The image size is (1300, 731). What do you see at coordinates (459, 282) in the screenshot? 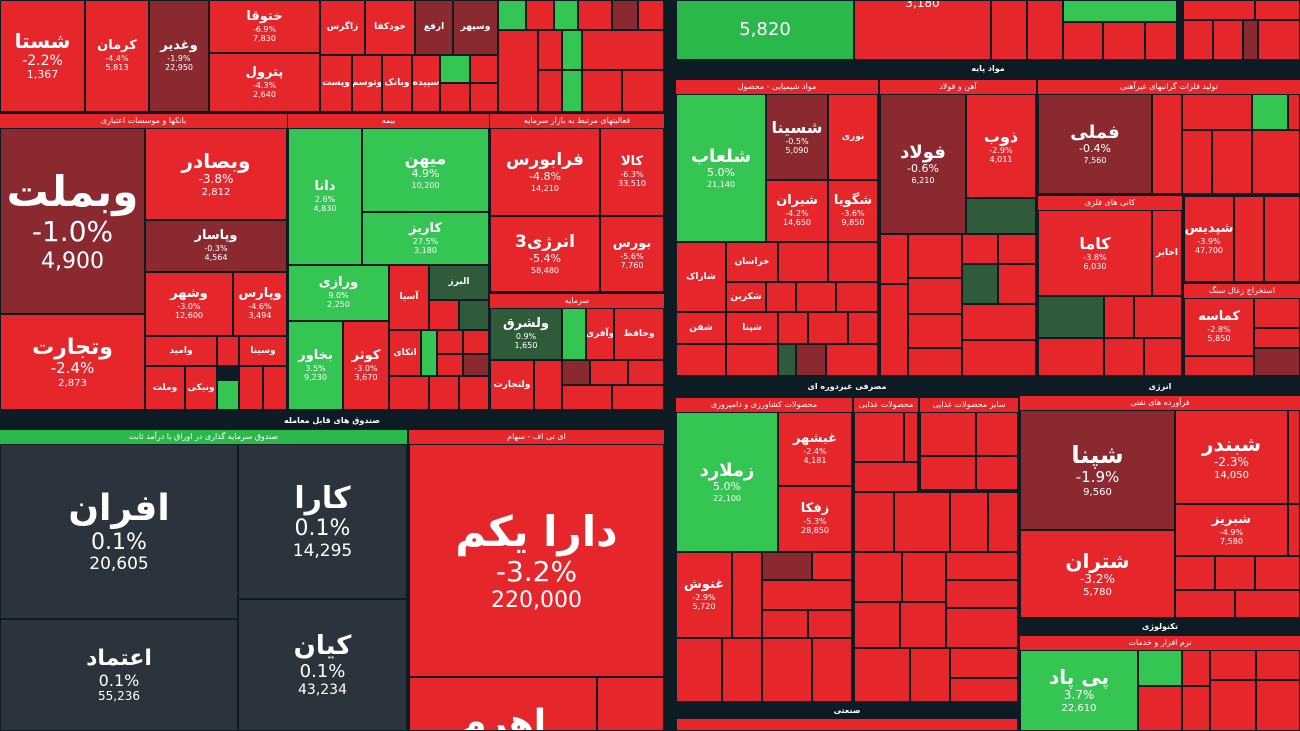
I see `tile-minor: البرز` at bounding box center [459, 282].